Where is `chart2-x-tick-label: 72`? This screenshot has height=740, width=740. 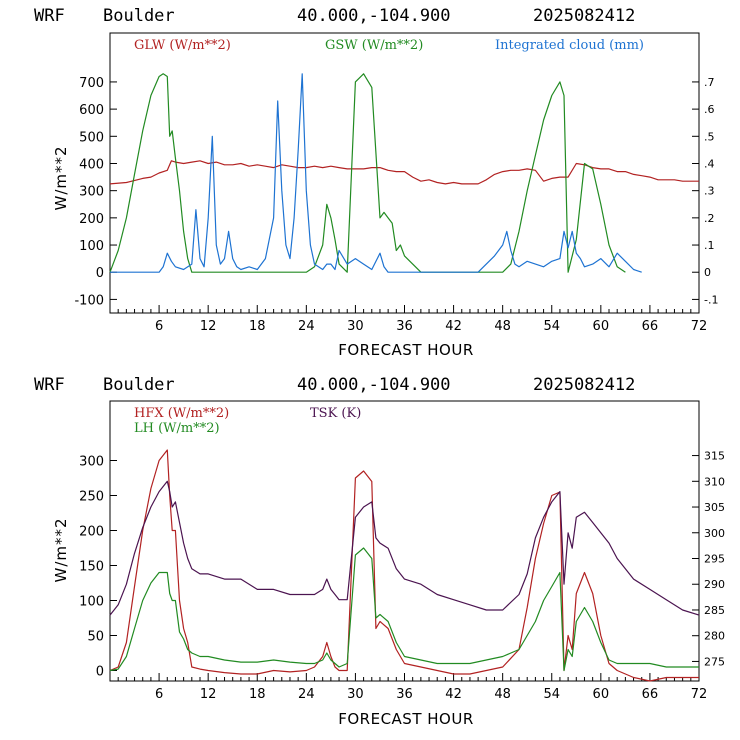 chart2-x-tick-label: 72 is located at coordinates (699, 694).